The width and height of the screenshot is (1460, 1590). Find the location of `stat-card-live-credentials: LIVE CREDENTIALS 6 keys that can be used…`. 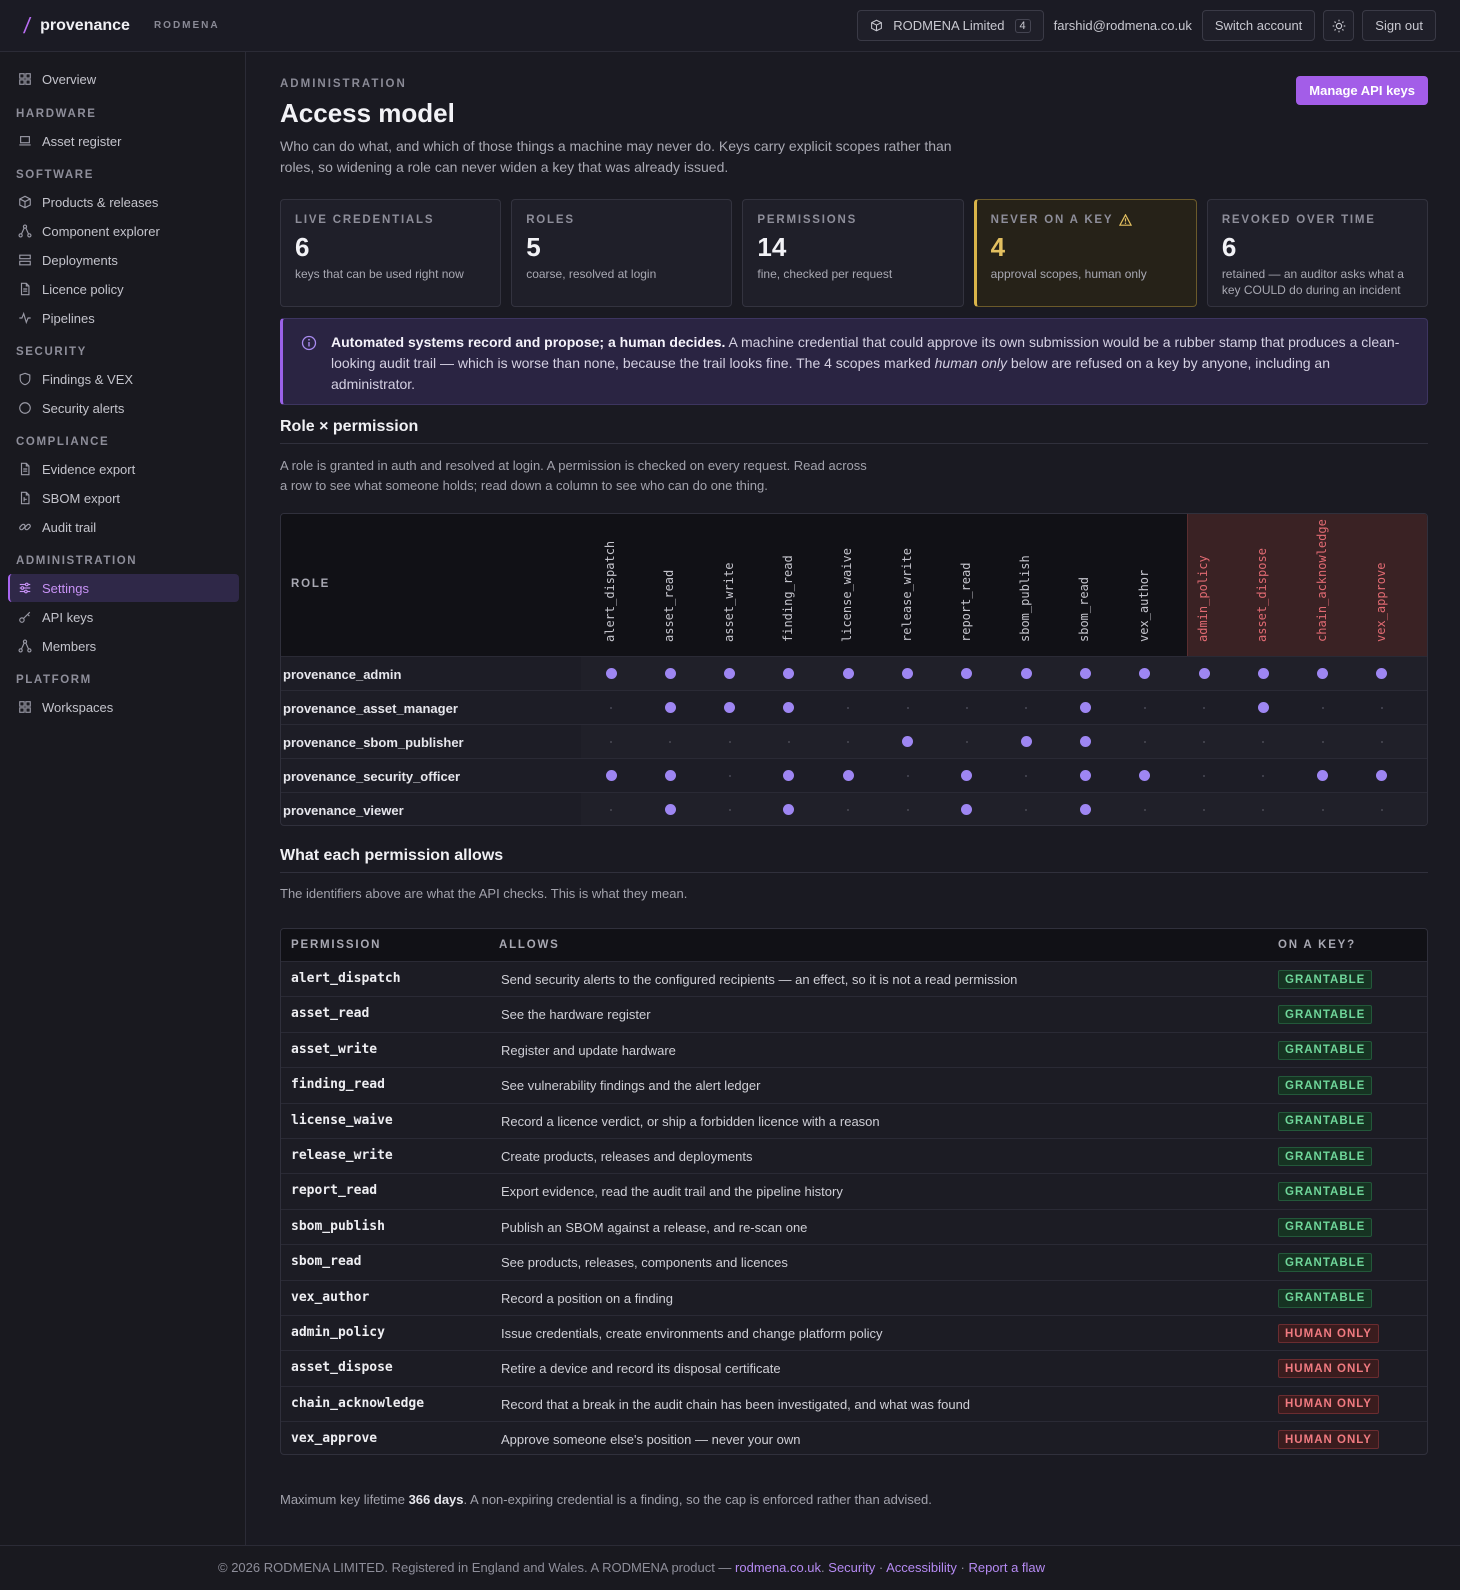

stat-card-live-credentials: LIVE CREDENTIALS 6 keys that can be used… is located at coordinates (391, 253).